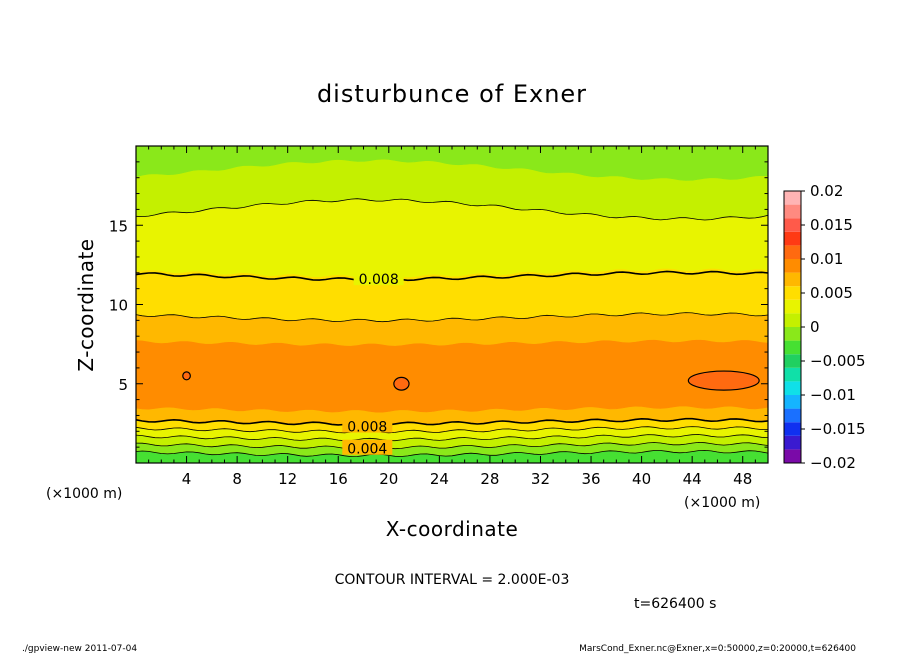  Describe the element at coordinates (388, 479) in the screenshot. I see `x-tick-label: 20` at that location.